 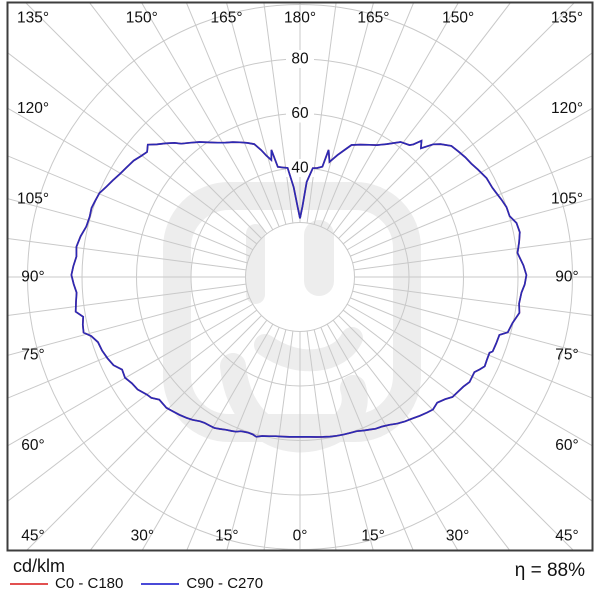 I want to click on legend-line-c0-c180-icon, so click(x=29, y=583).